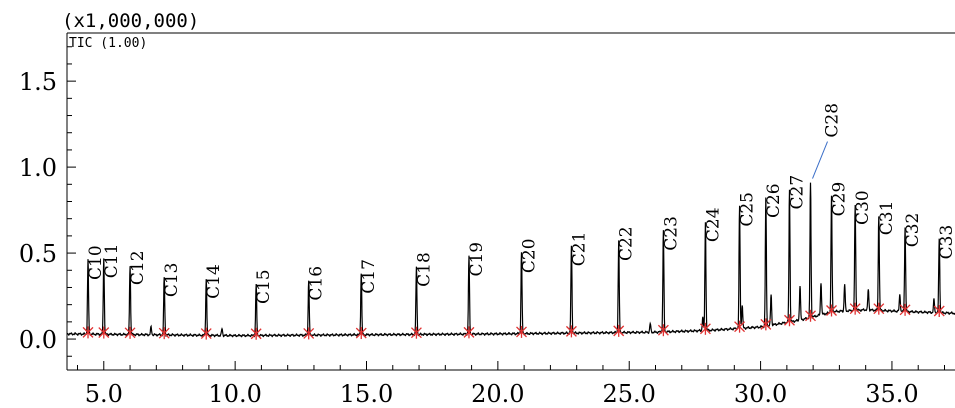  What do you see at coordinates (477, 259) in the screenshot?
I see `peak-label: C19` at bounding box center [477, 259].